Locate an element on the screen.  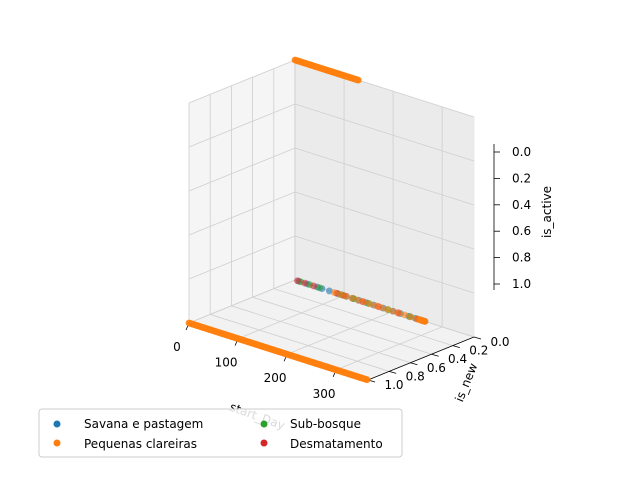
z-tick-label: 0.0 is located at coordinates (521, 152).